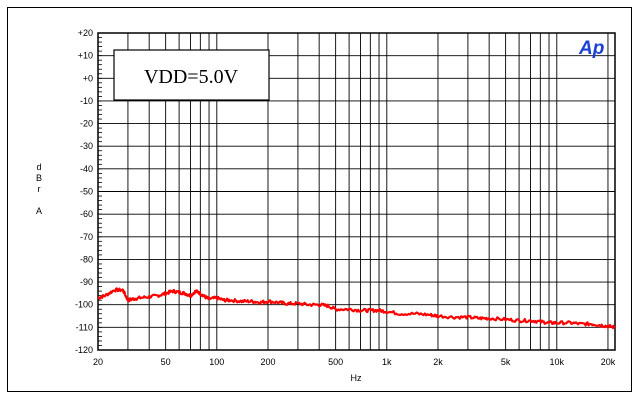 The width and height of the screenshot is (641, 402). What do you see at coordinates (84, 305) in the screenshot?
I see `y-tick-label: -100` at bounding box center [84, 305].